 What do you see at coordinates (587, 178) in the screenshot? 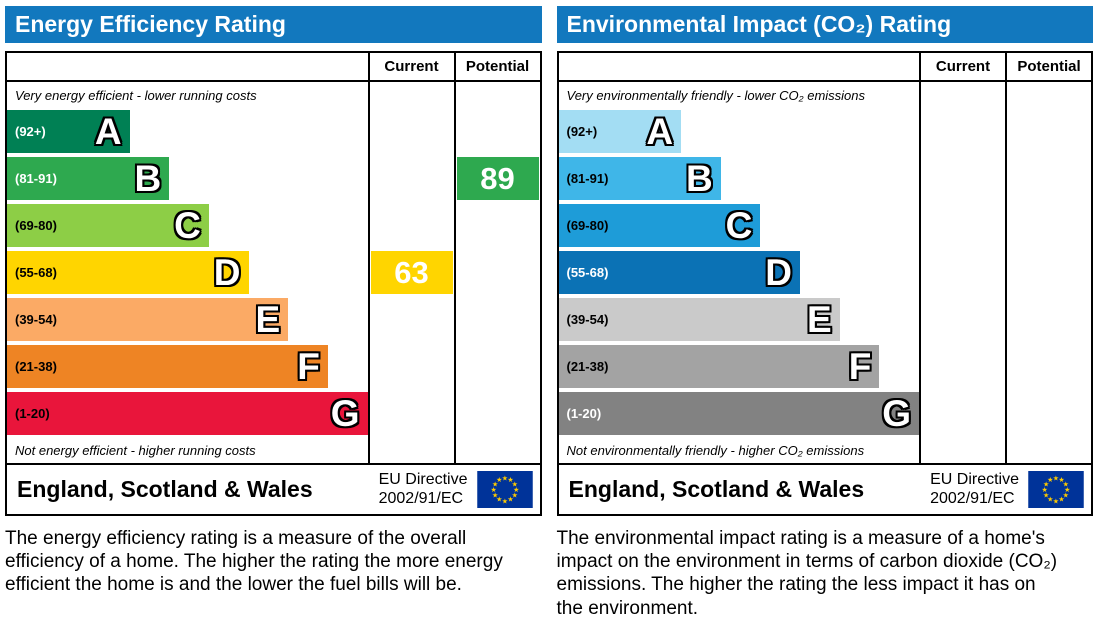
I see `band-range: (81-91)` at bounding box center [587, 178].